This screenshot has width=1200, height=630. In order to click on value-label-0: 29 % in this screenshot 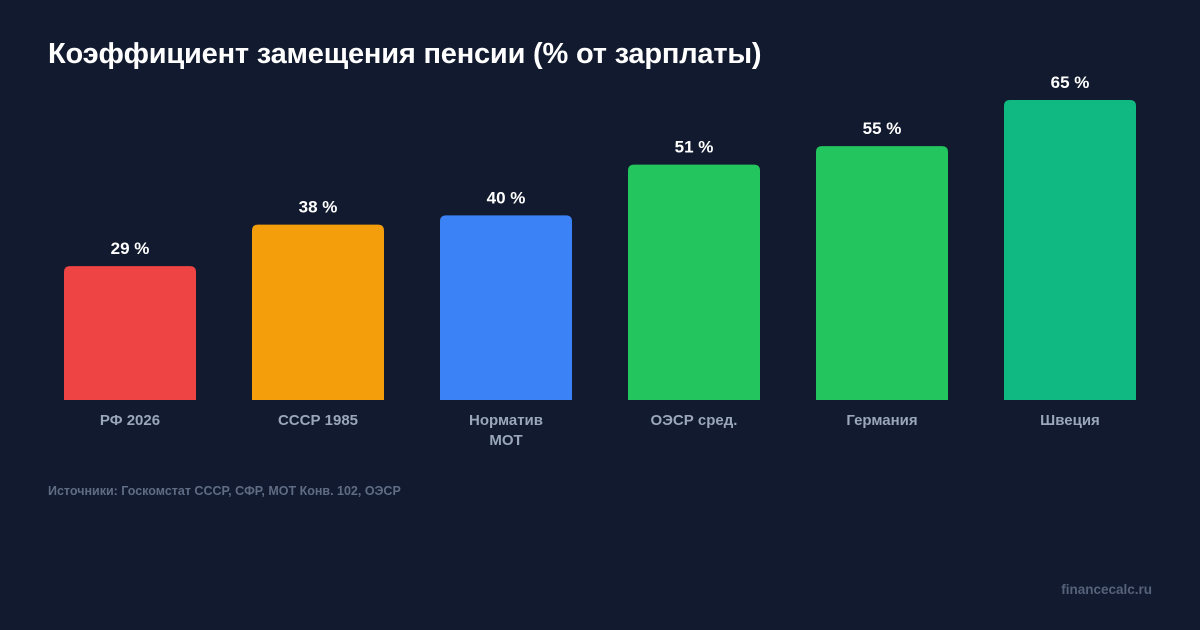, I will do `click(130, 248)`.